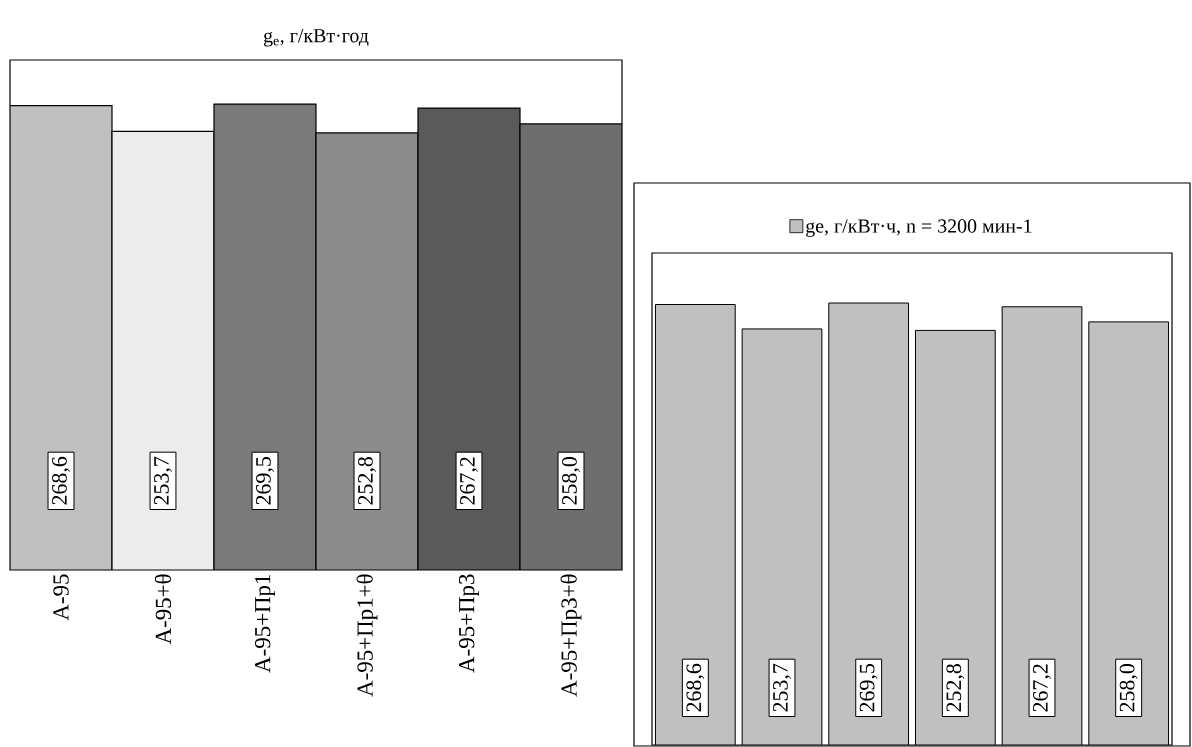 This screenshot has height=747, width=1192. I want to click on x-tick-label: А-95+Пр1, so click(265, 623).